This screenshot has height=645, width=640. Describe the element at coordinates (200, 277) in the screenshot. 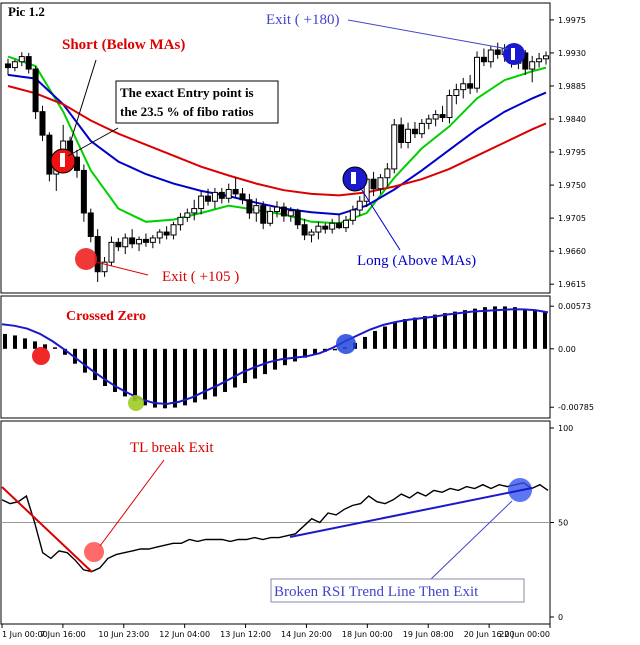

I see `exit-105-label: Exit ( +105 )` at that location.